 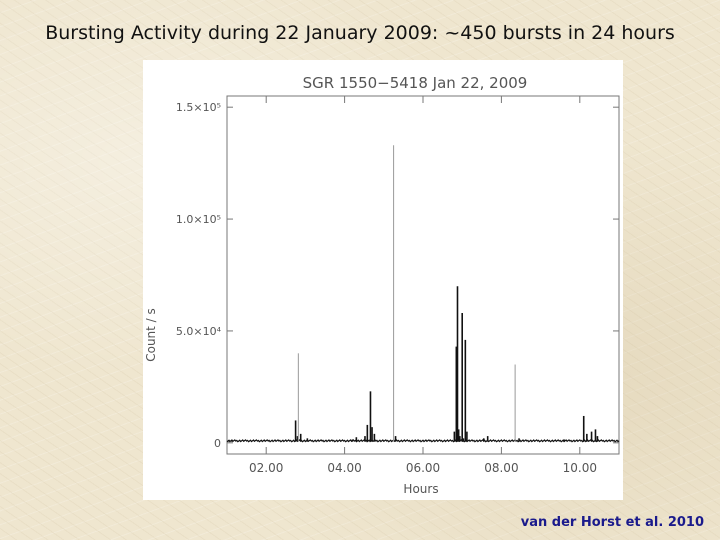 What do you see at coordinates (501, 468) in the screenshot?
I see `x-tick-label: 08.00` at bounding box center [501, 468].